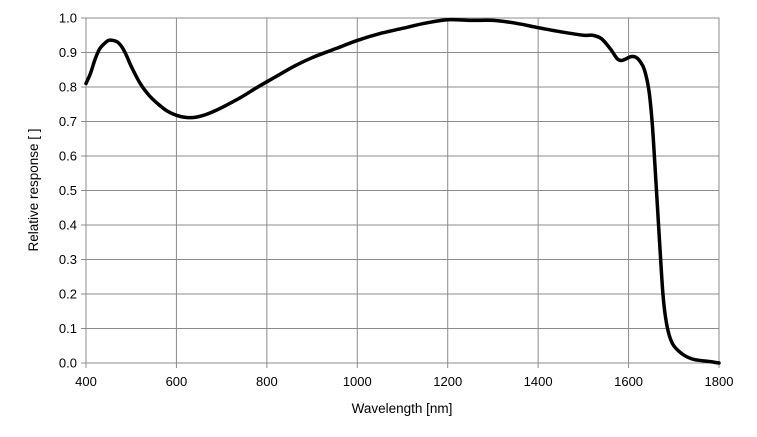 This screenshot has width=757, height=437. Describe the element at coordinates (267, 381) in the screenshot. I see `x-tick-label: 800` at that location.